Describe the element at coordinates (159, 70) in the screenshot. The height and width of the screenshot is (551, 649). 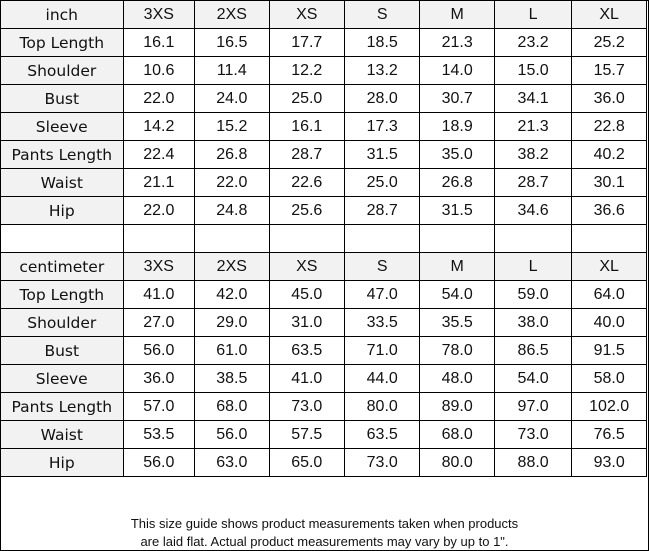
I see `measurement-value: 10.6` at that location.